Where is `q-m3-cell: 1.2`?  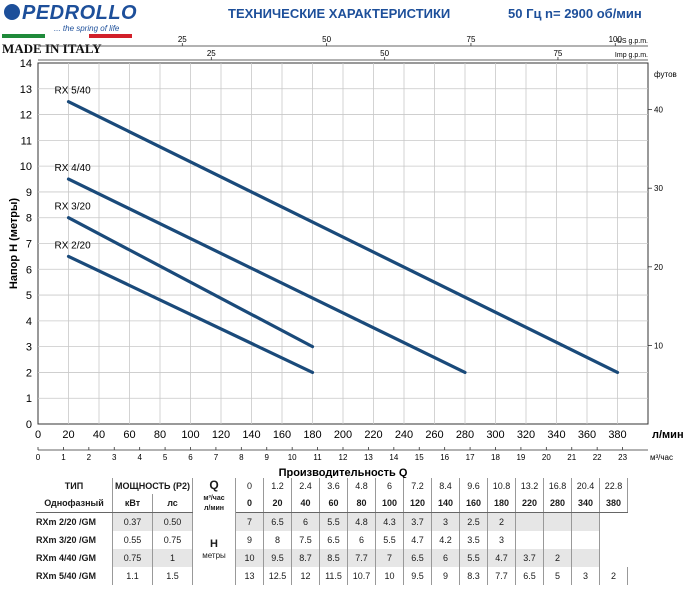
q-m3-cell: 1.2 is located at coordinates (277, 486).